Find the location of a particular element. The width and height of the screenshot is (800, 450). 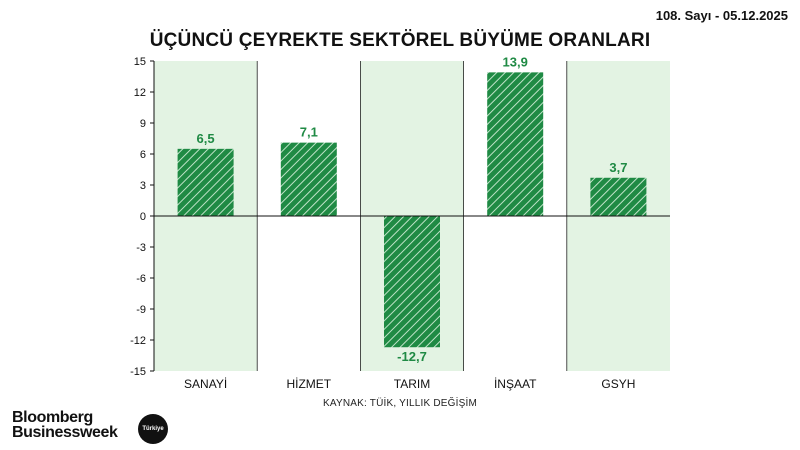

x-tick-label: TARIM is located at coordinates (412, 384).